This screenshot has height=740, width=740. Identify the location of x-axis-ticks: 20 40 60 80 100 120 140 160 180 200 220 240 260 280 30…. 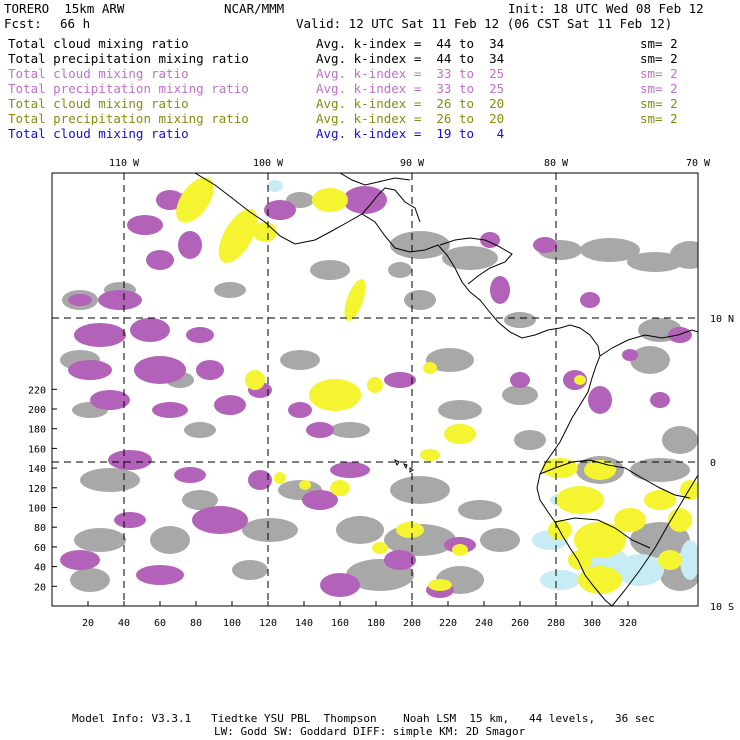
(359, 615).